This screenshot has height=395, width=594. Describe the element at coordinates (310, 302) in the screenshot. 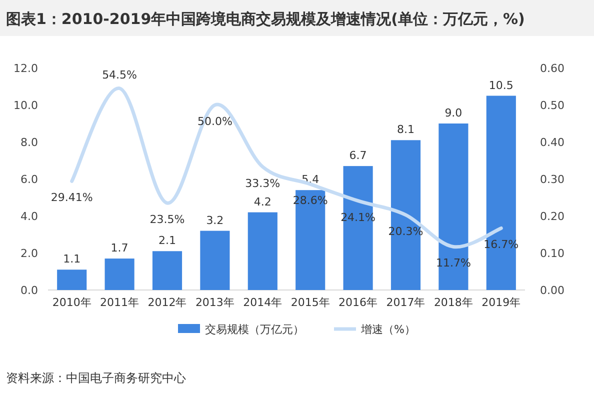

I see `x-tick-label: 2015年` at that location.